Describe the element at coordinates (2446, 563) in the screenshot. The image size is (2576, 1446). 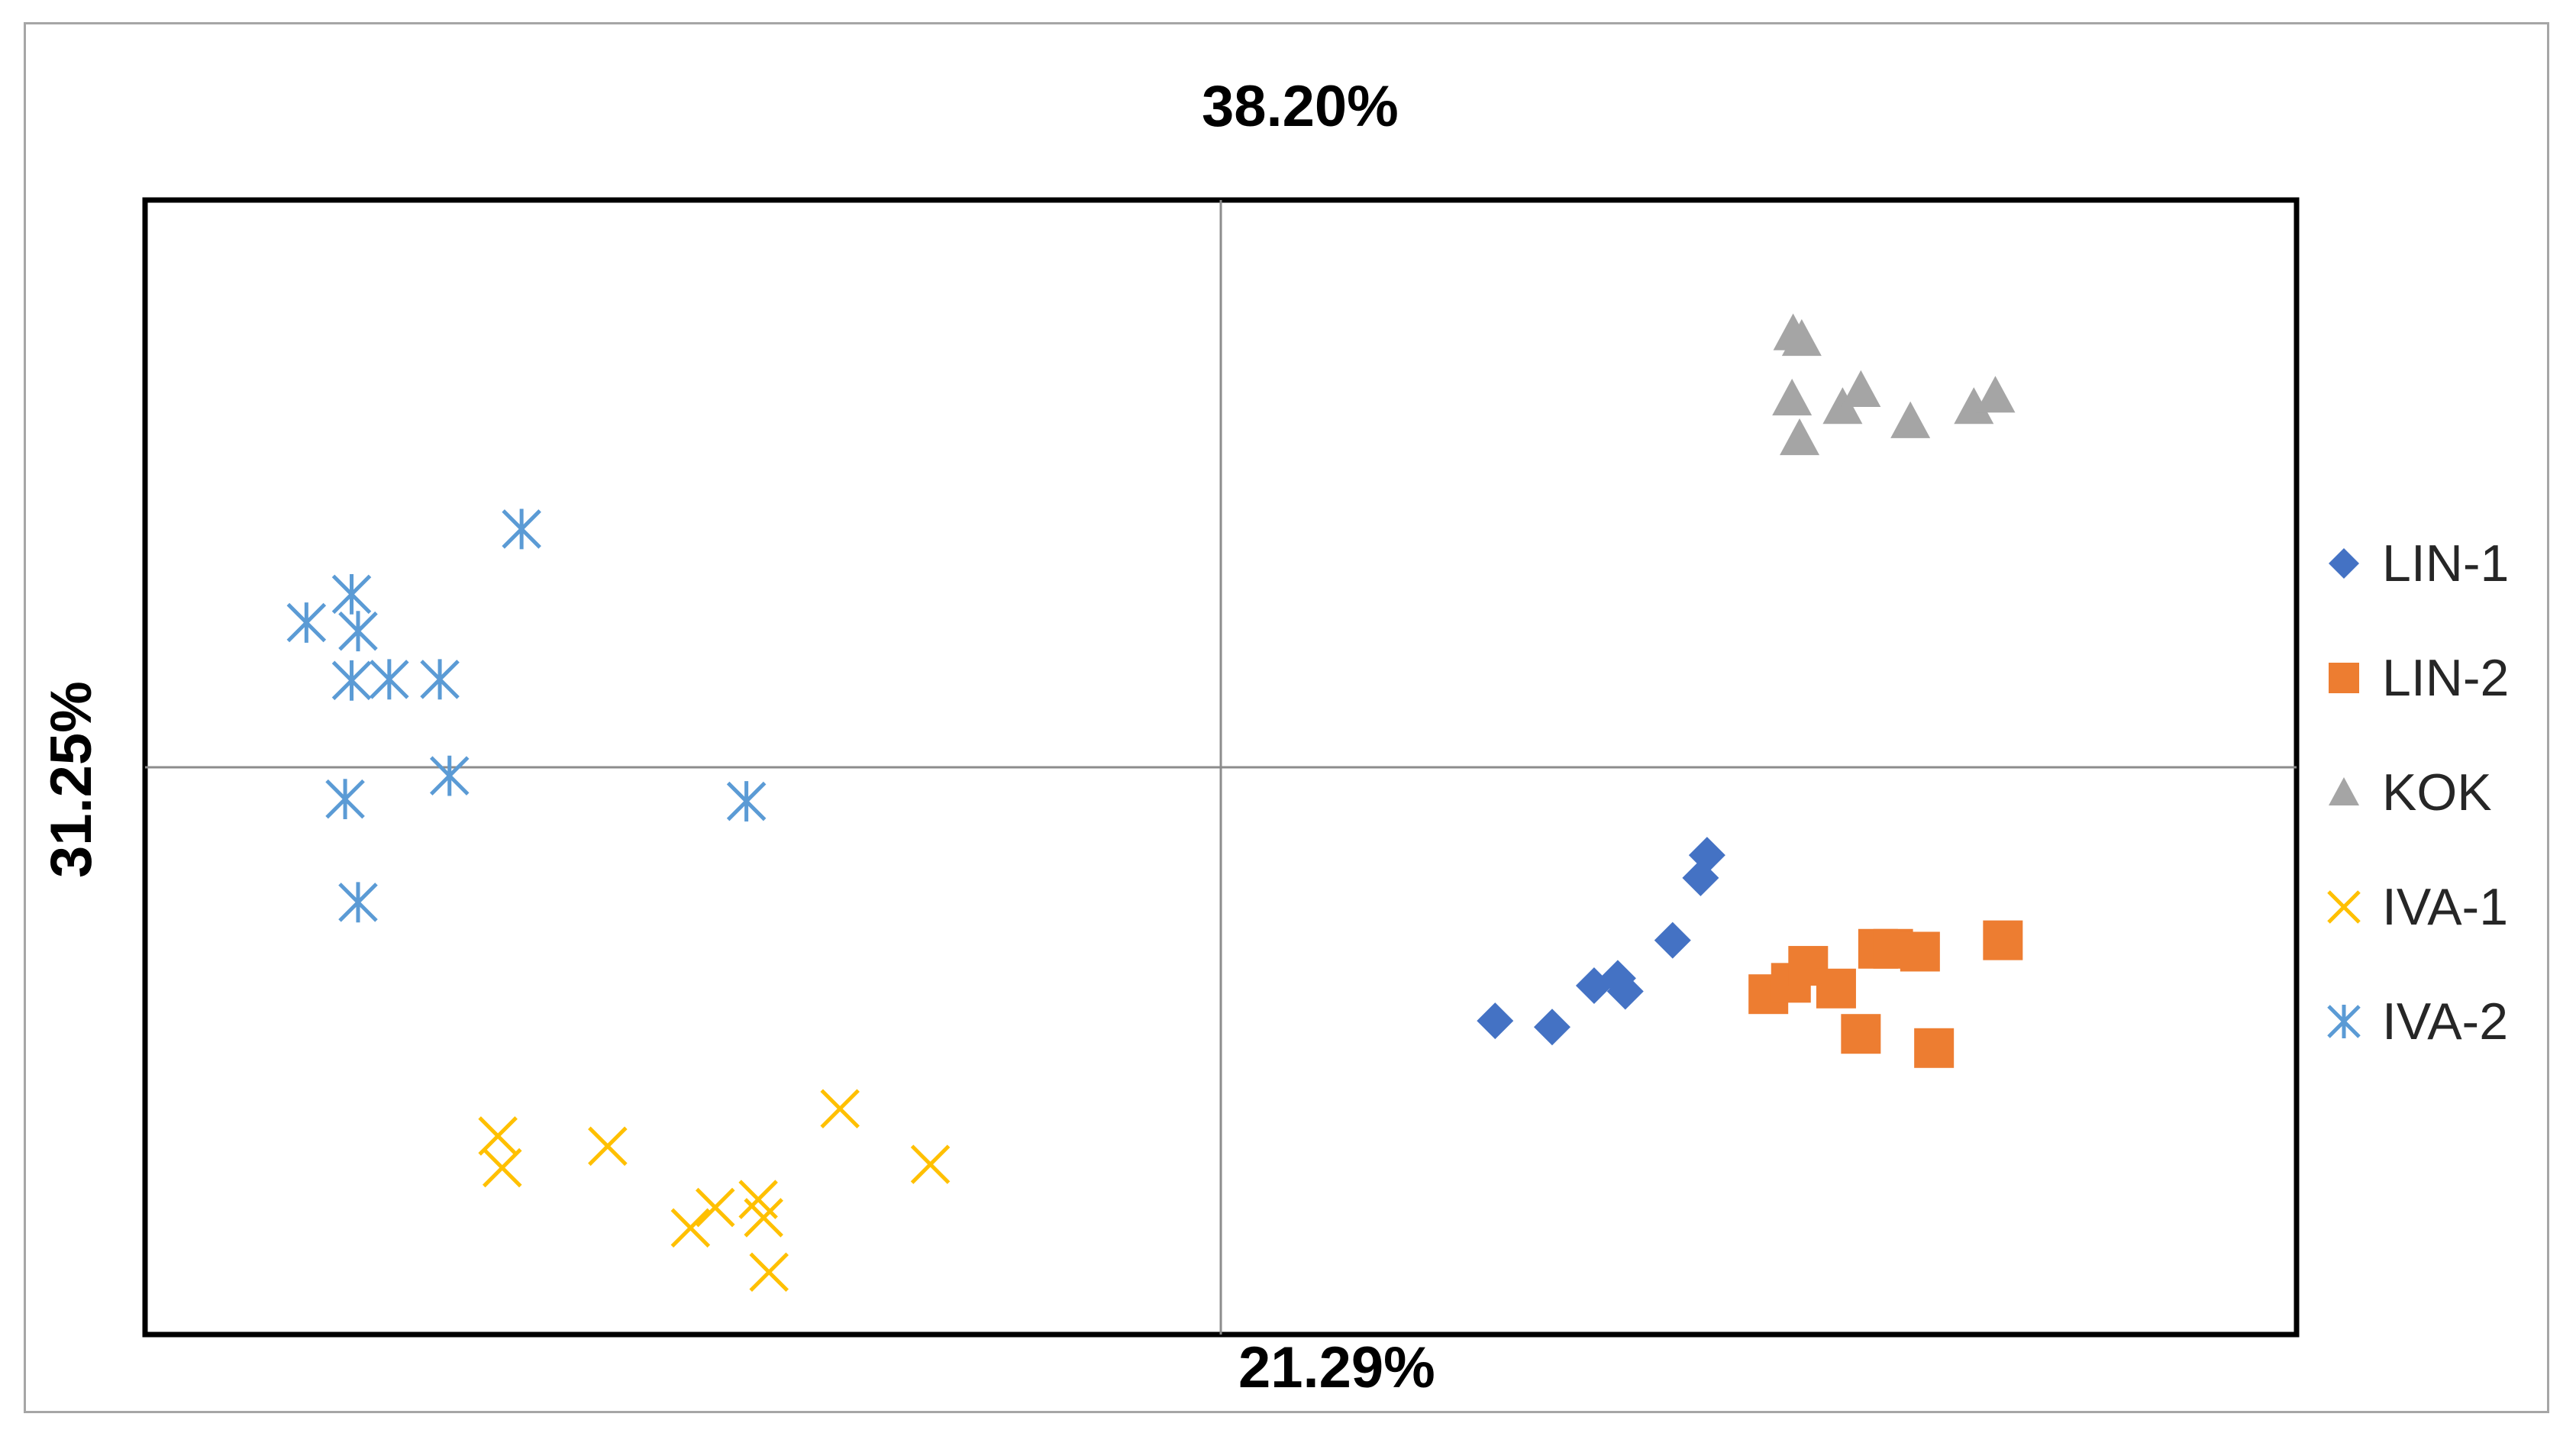
I see `legend-label-lin-1: LIN-1` at that location.